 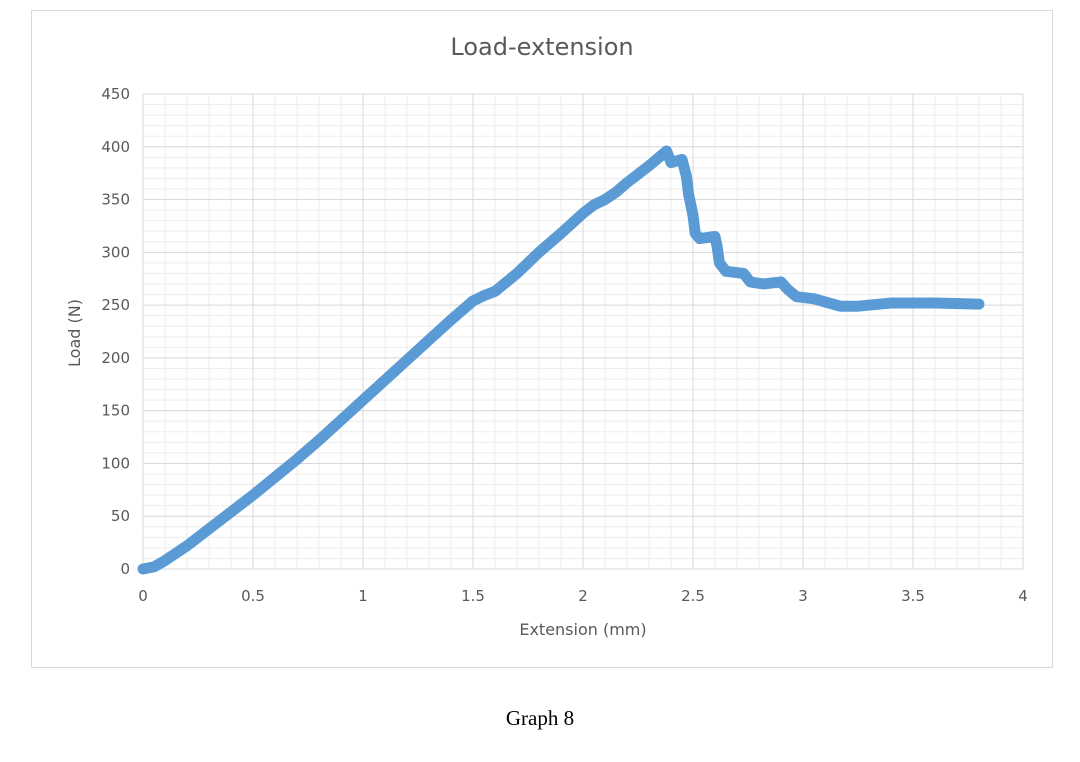 What do you see at coordinates (253, 596) in the screenshot?
I see `svg-text: 0.5` at bounding box center [253, 596].